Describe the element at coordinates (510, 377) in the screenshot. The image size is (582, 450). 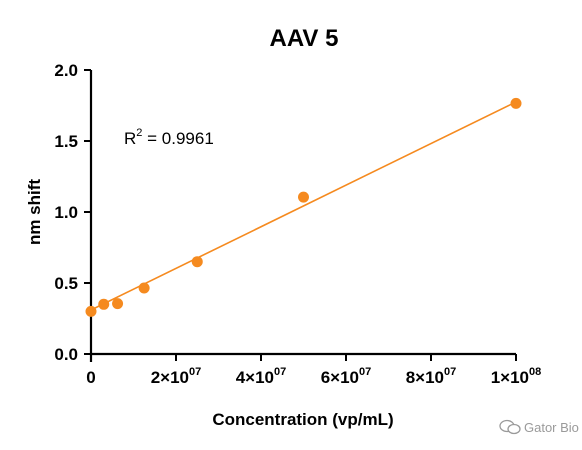
I see `x-tick-mantissa: 1×10` at that location.